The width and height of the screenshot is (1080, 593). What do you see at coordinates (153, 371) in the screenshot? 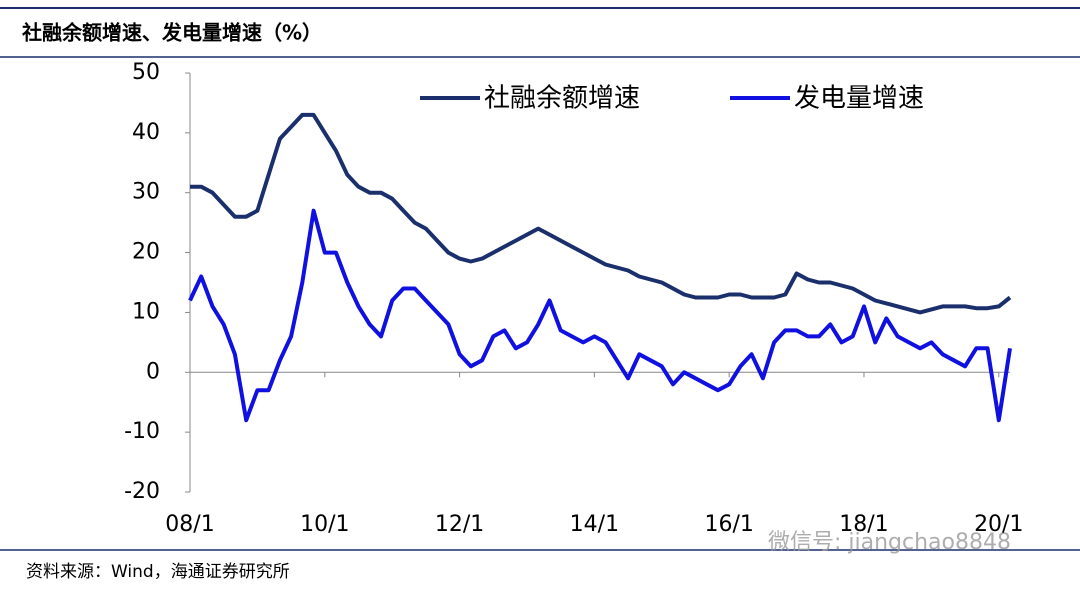
I see `y-tick-label: 0` at bounding box center [153, 371].